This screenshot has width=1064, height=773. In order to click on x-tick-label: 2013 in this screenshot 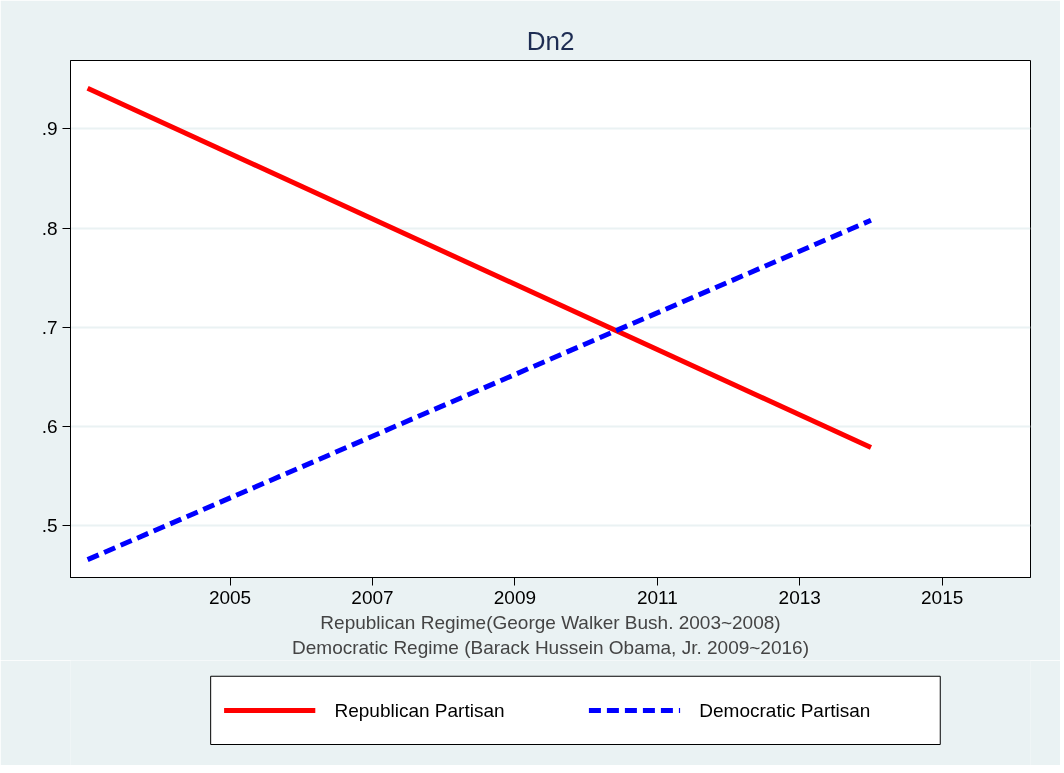, I will do `click(799, 597)`.